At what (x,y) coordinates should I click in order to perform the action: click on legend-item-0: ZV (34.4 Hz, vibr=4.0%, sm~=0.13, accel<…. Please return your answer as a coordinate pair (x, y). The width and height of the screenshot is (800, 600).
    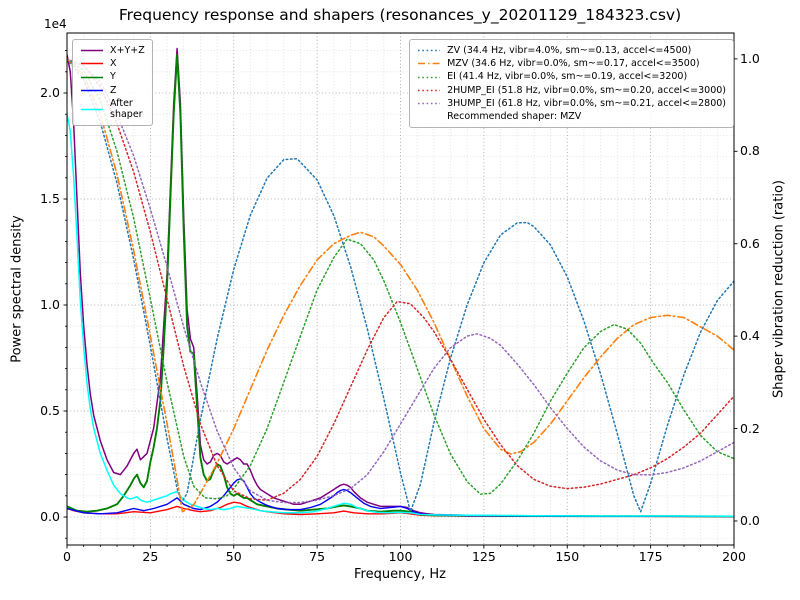
    Looking at the image, I should click on (571, 50).